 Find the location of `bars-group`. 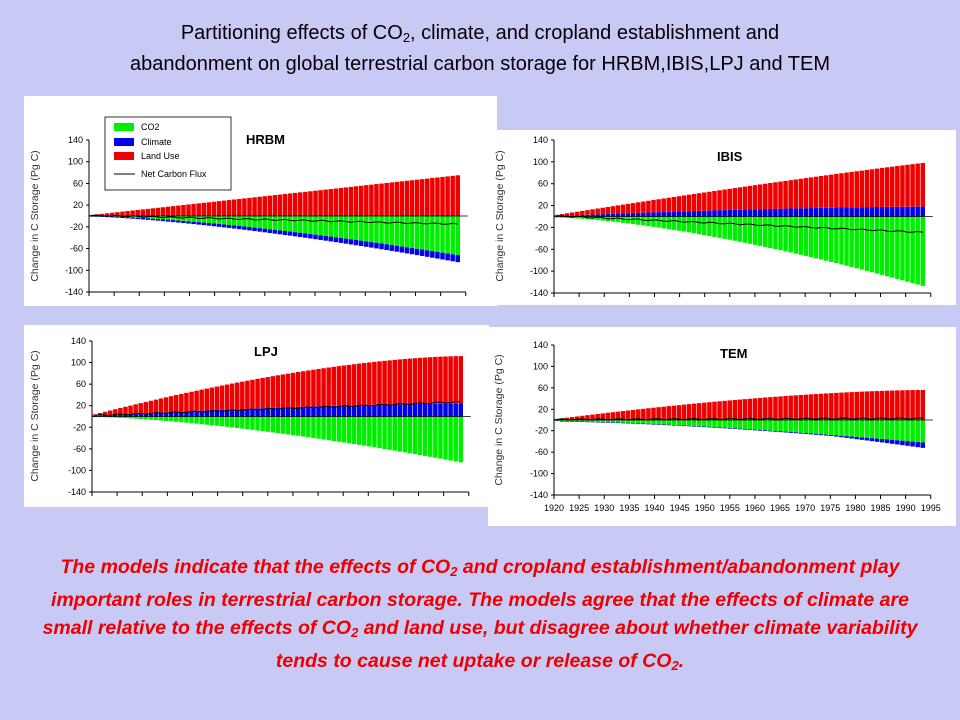

bars-group is located at coordinates (275, 219).